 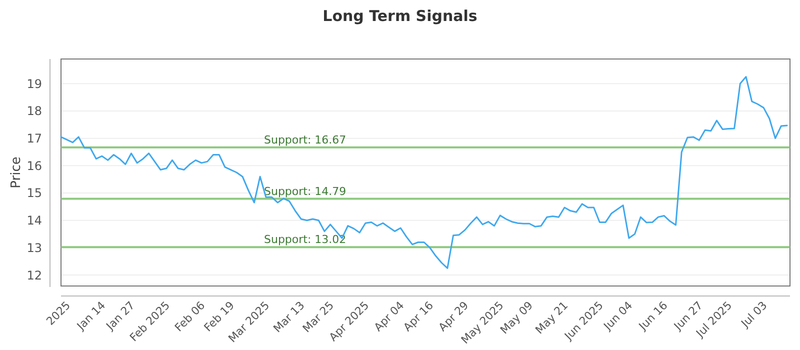 I want to click on y-tick-label: 19, so click(x=34, y=83).